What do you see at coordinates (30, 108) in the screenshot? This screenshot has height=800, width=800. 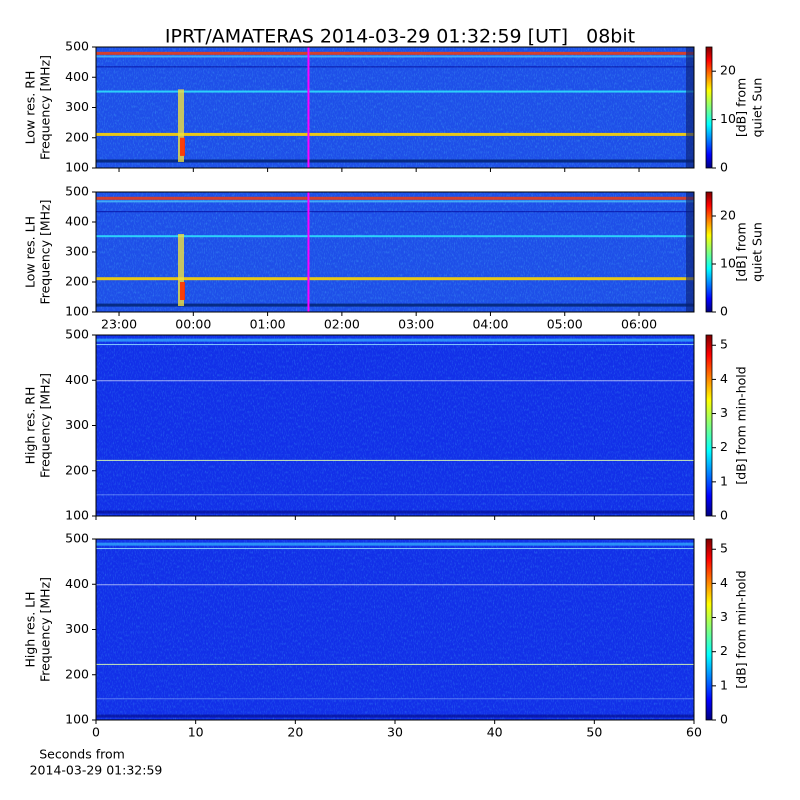 I see `y-axis-label: Low res. RH` at bounding box center [30, 108].